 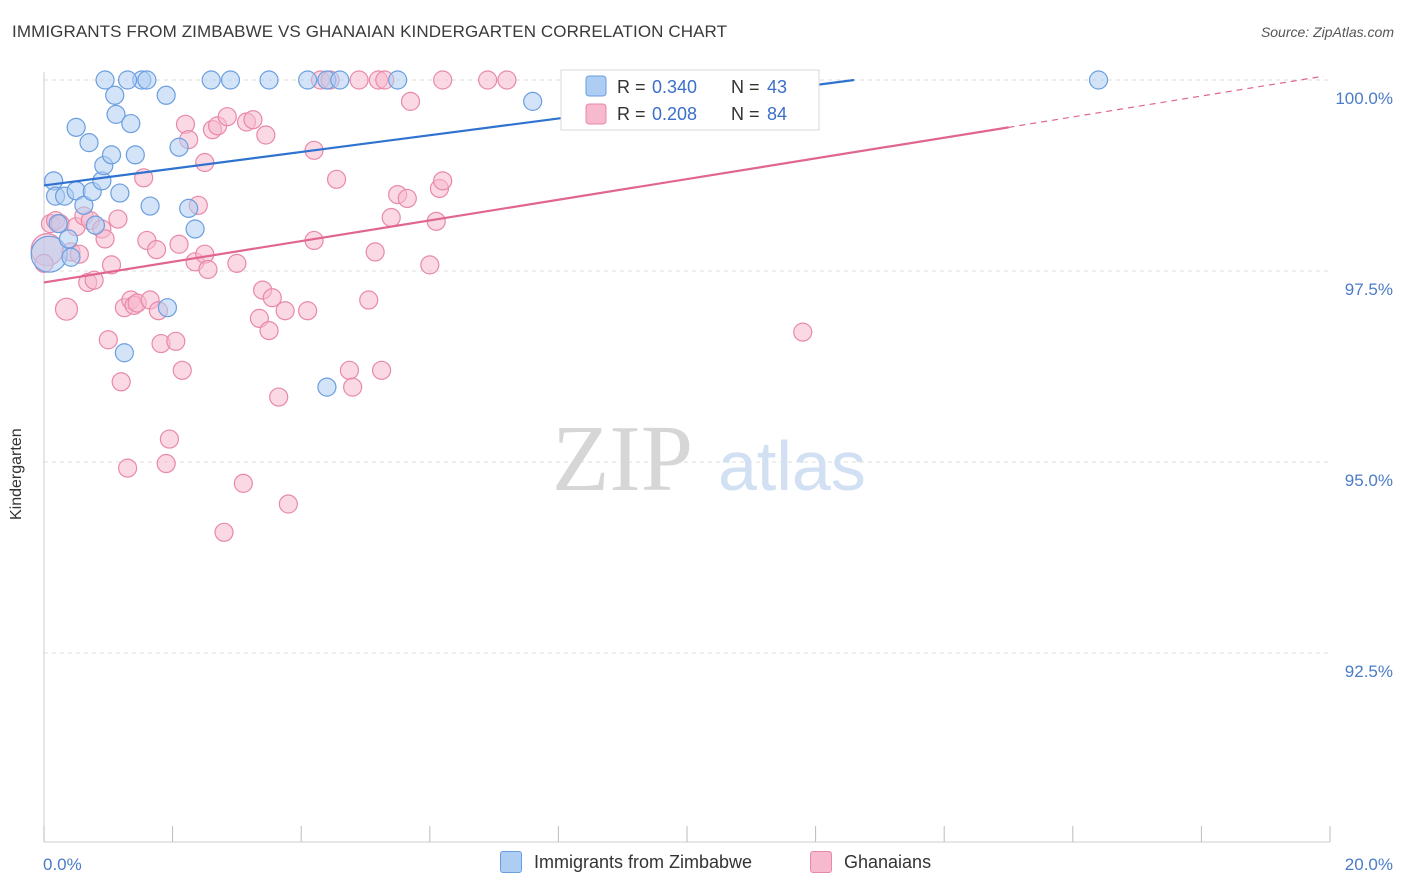 What do you see at coordinates (821, 862) in the screenshot?
I see `legend-swatch-ghanaians` at bounding box center [821, 862].